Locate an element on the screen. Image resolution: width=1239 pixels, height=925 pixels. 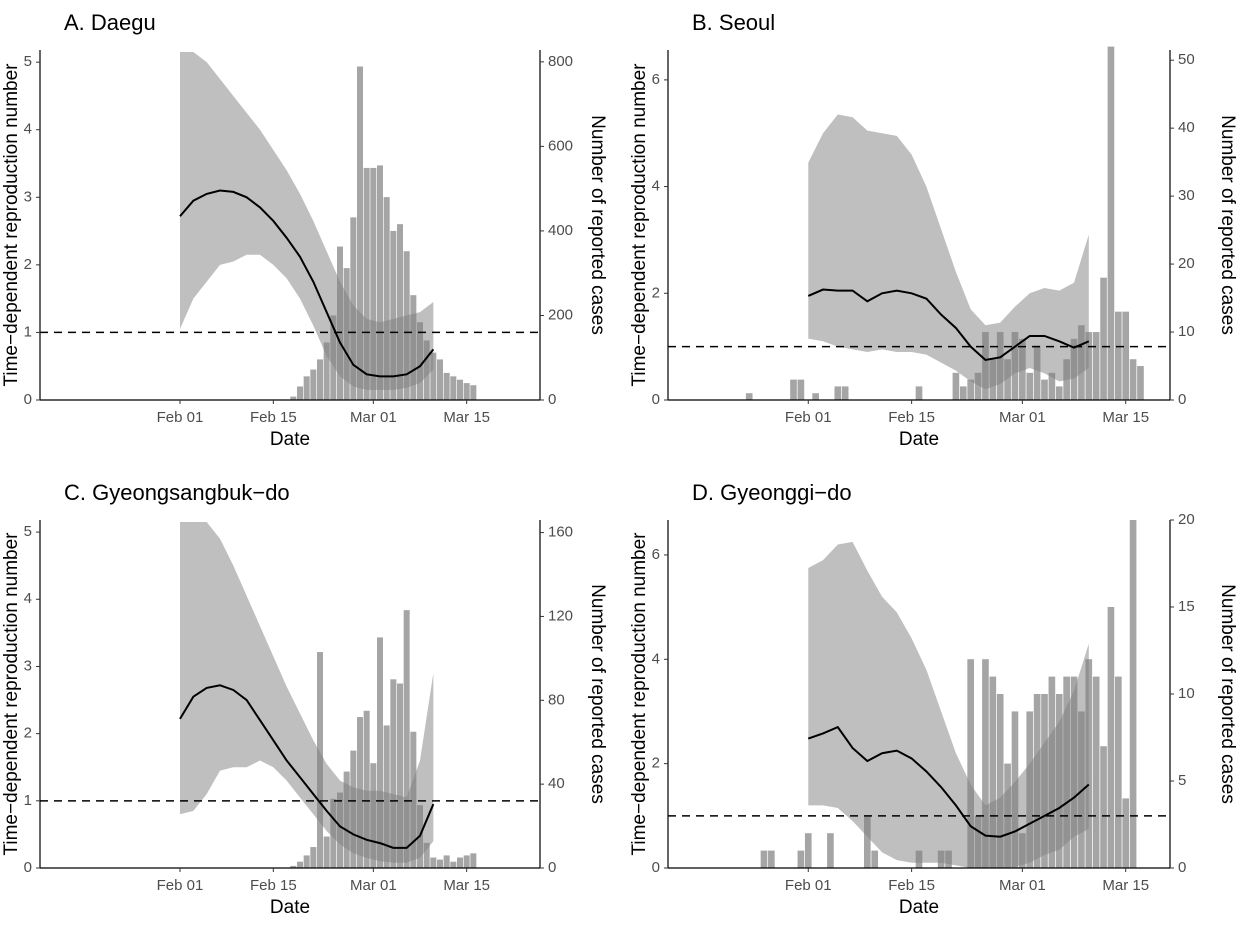
y2-tick-label: 160 is located at coordinates (560, 532).